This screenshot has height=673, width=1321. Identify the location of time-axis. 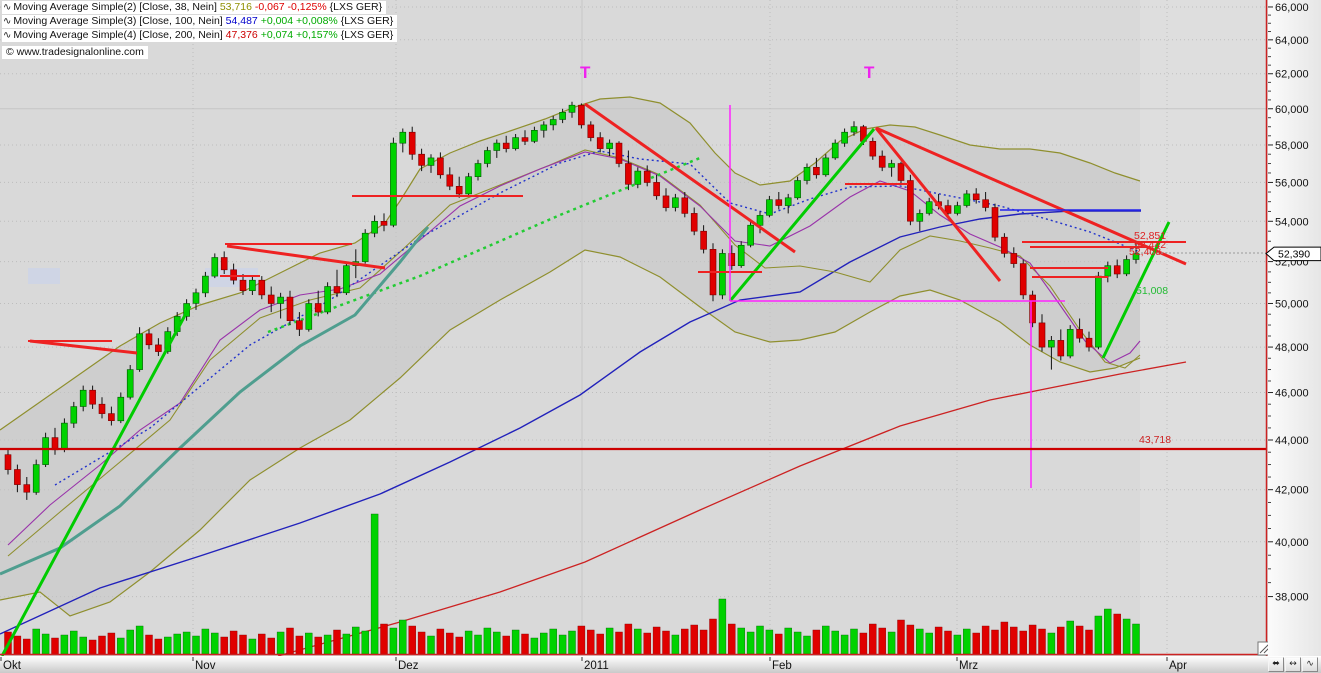
(633, 664).